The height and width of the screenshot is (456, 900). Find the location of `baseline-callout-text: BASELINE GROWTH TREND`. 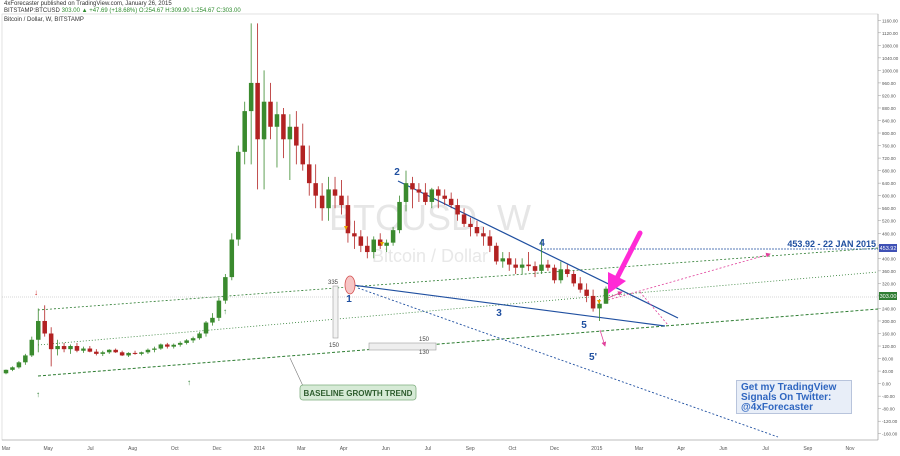

baseline-callout-text: BASELINE GROWTH TREND is located at coordinates (358, 393).